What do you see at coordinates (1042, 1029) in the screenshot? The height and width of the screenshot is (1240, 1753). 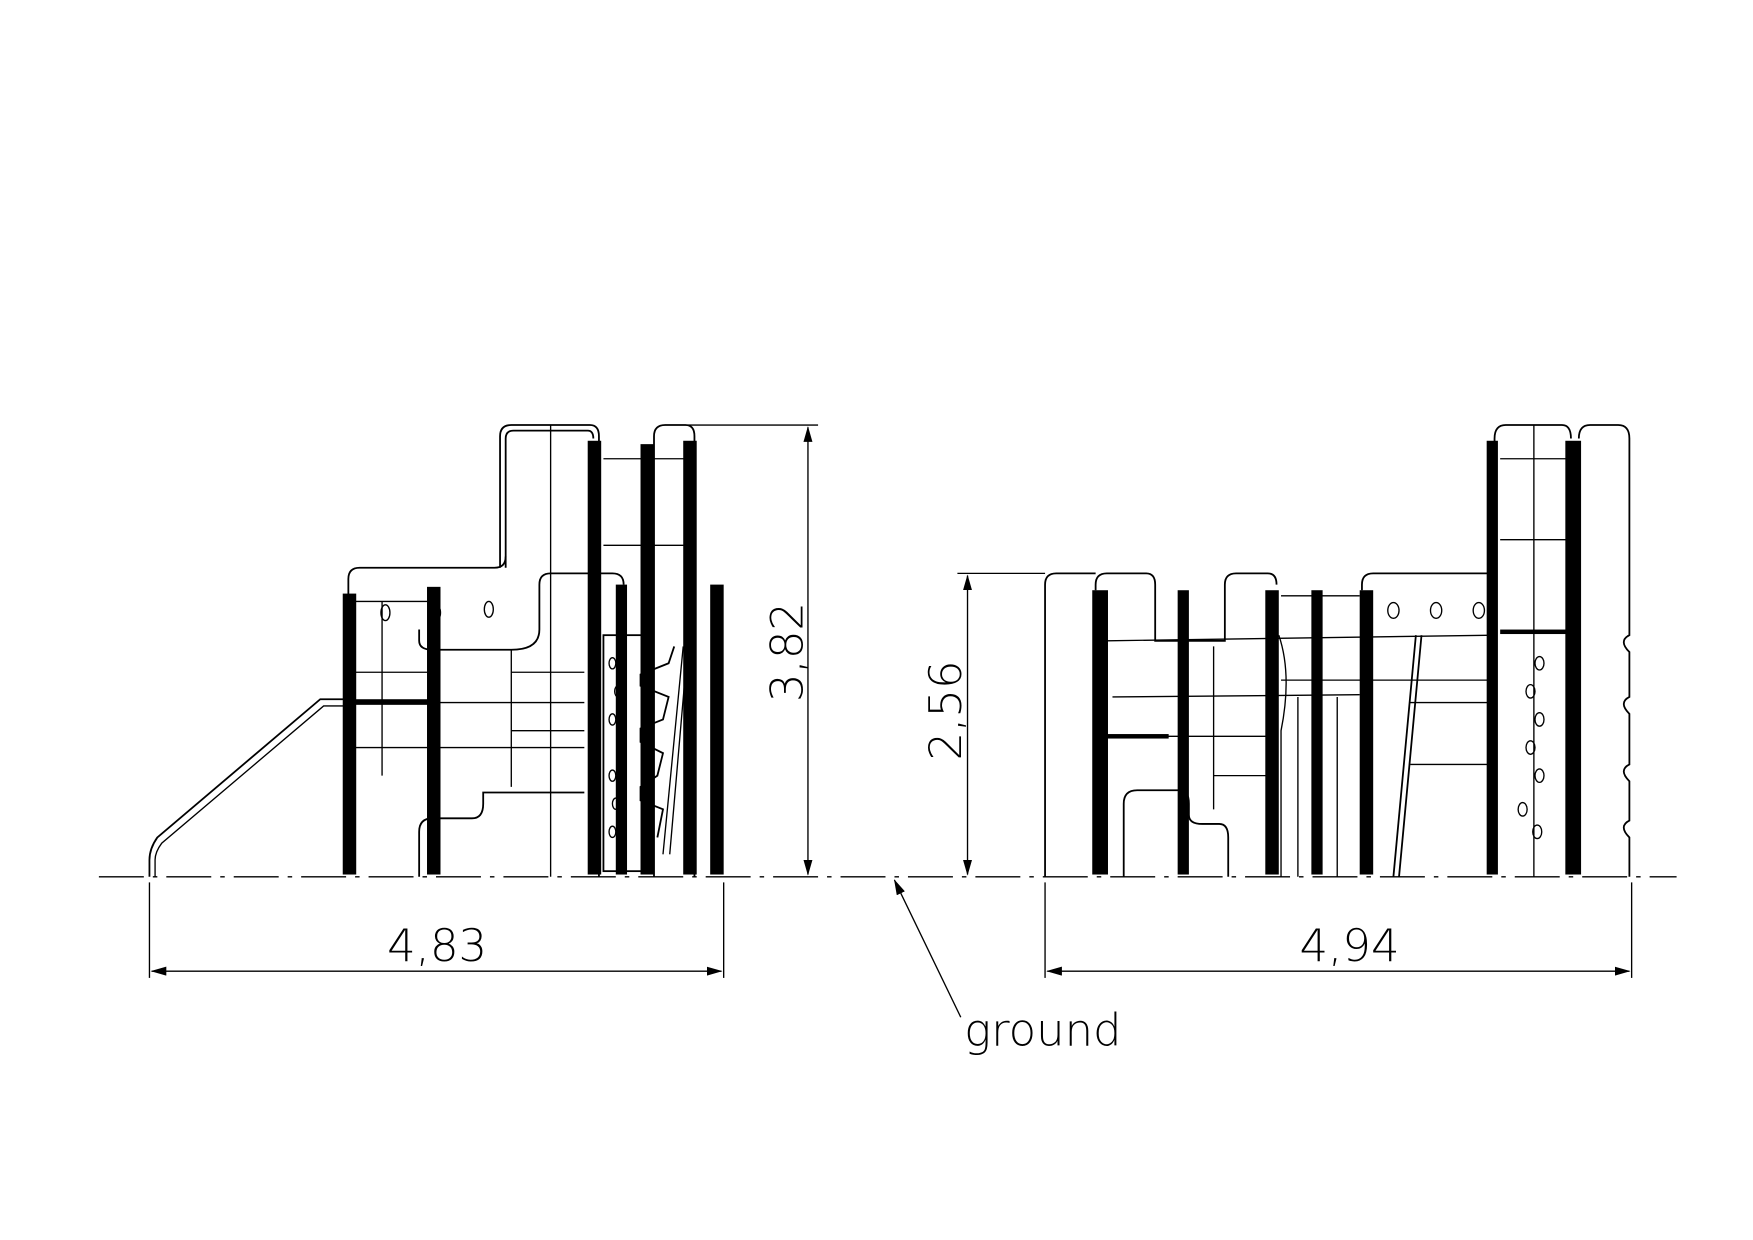 I see `ground-label: ground` at bounding box center [1042, 1029].